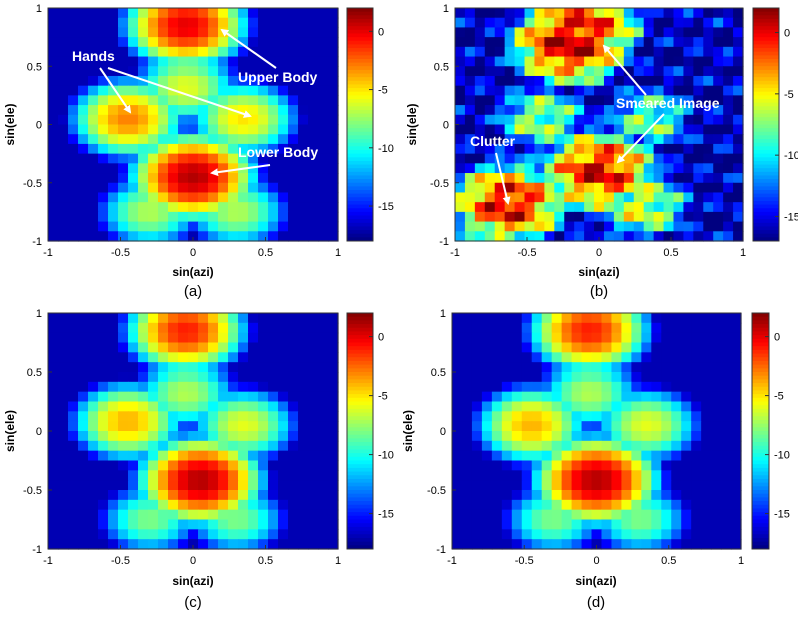  I want to click on x-tick-label: 0, so click(193, 561).